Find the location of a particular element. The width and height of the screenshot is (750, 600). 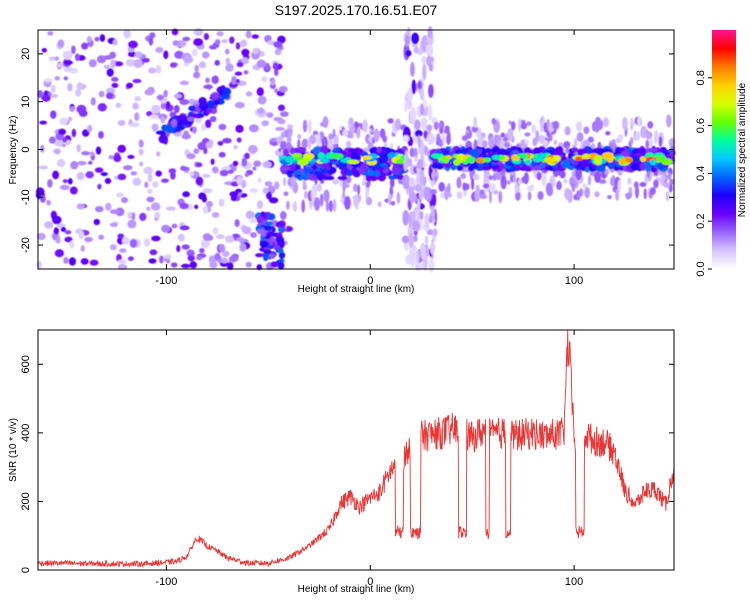

spectrogram-y-tick-label: 0 is located at coordinates (26, 149).